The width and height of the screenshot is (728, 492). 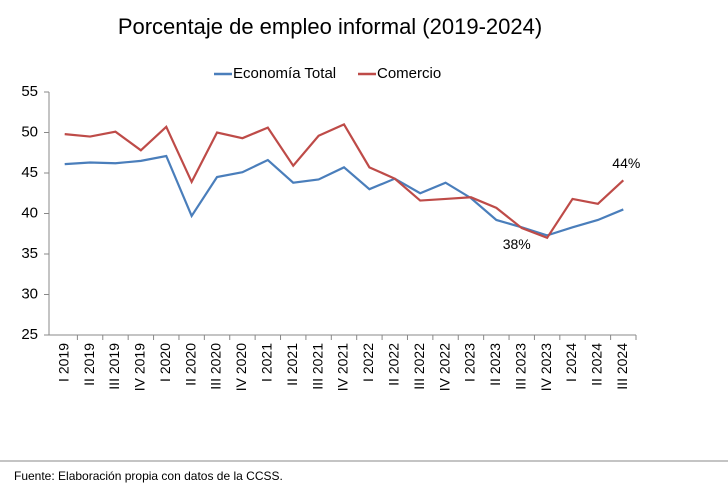 What do you see at coordinates (216, 366) in the screenshot?
I see `x-tick-label: III 2020` at bounding box center [216, 366].